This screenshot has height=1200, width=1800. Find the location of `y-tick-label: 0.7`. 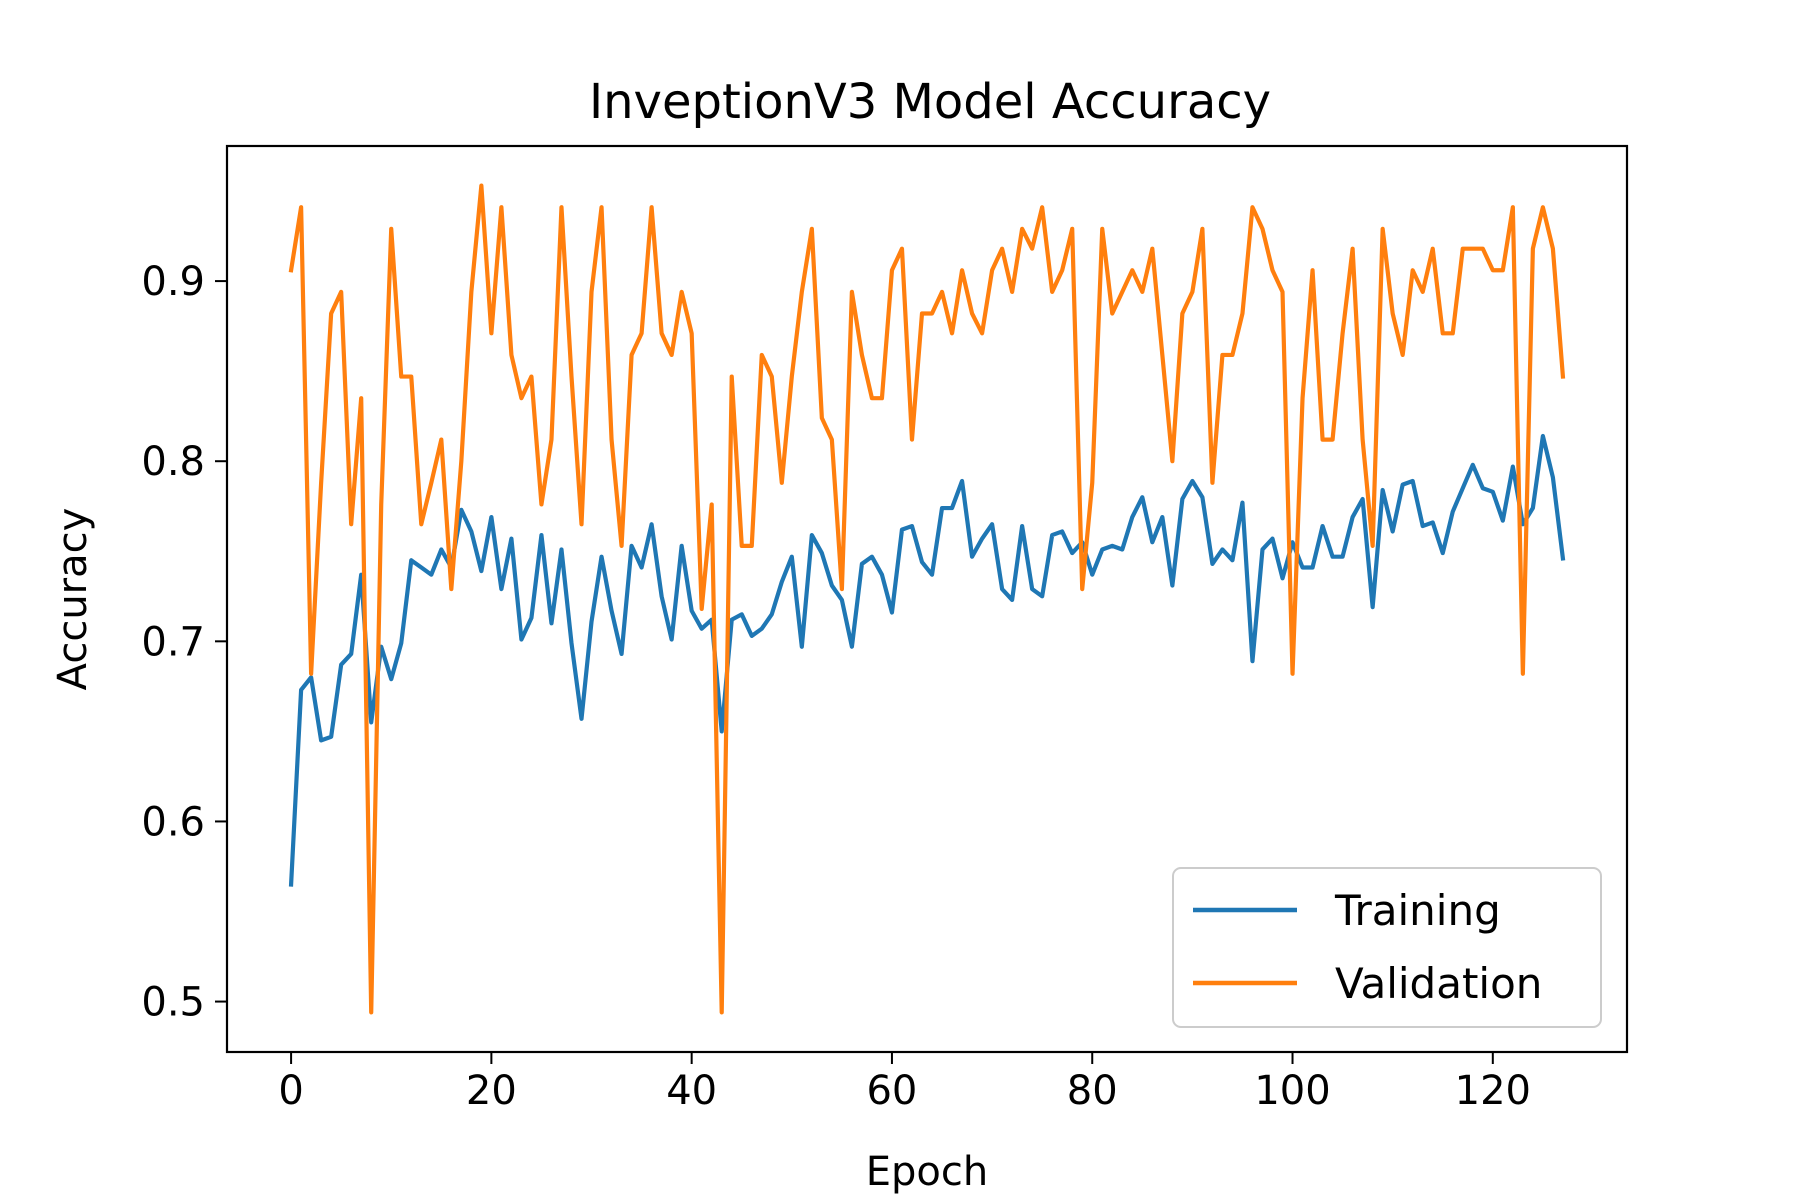

y-tick-label: 0.7 is located at coordinates (173, 642).